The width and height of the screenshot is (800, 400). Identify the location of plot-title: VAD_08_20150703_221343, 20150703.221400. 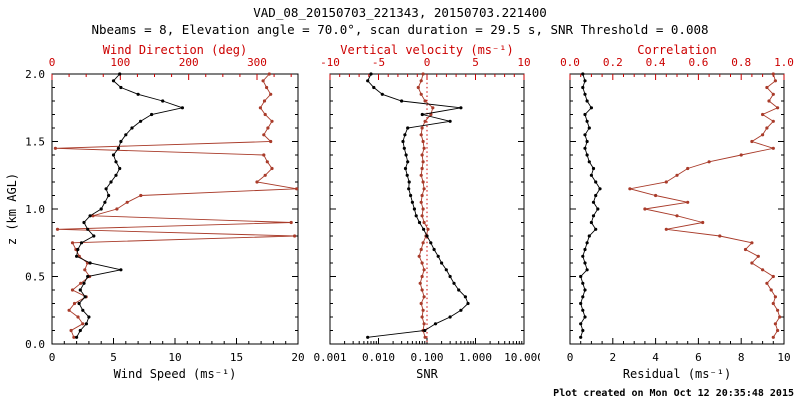
(400, 12).